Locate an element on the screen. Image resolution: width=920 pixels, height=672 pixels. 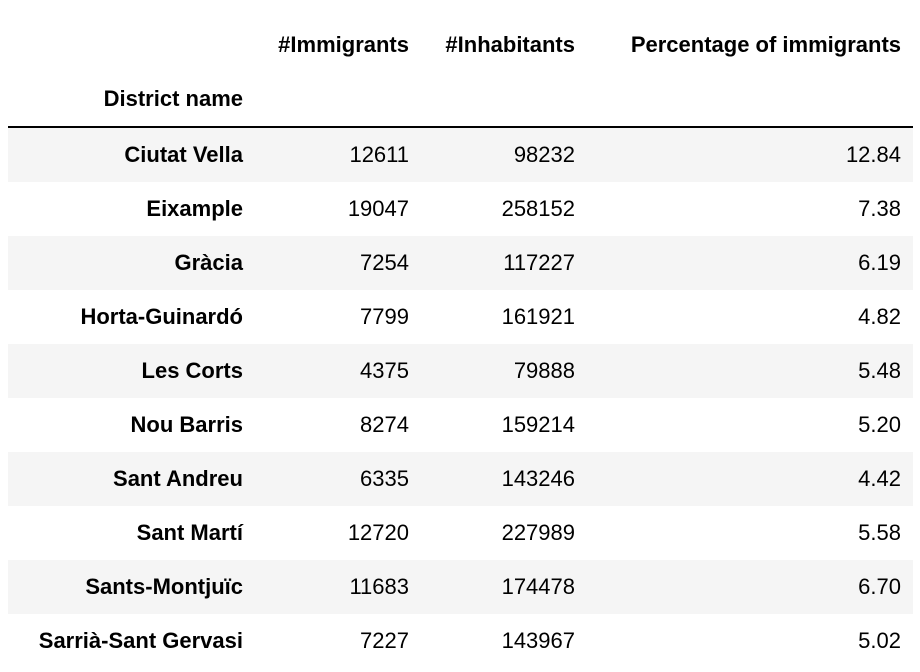
row-district-name: Sant Martí is located at coordinates (189, 532).